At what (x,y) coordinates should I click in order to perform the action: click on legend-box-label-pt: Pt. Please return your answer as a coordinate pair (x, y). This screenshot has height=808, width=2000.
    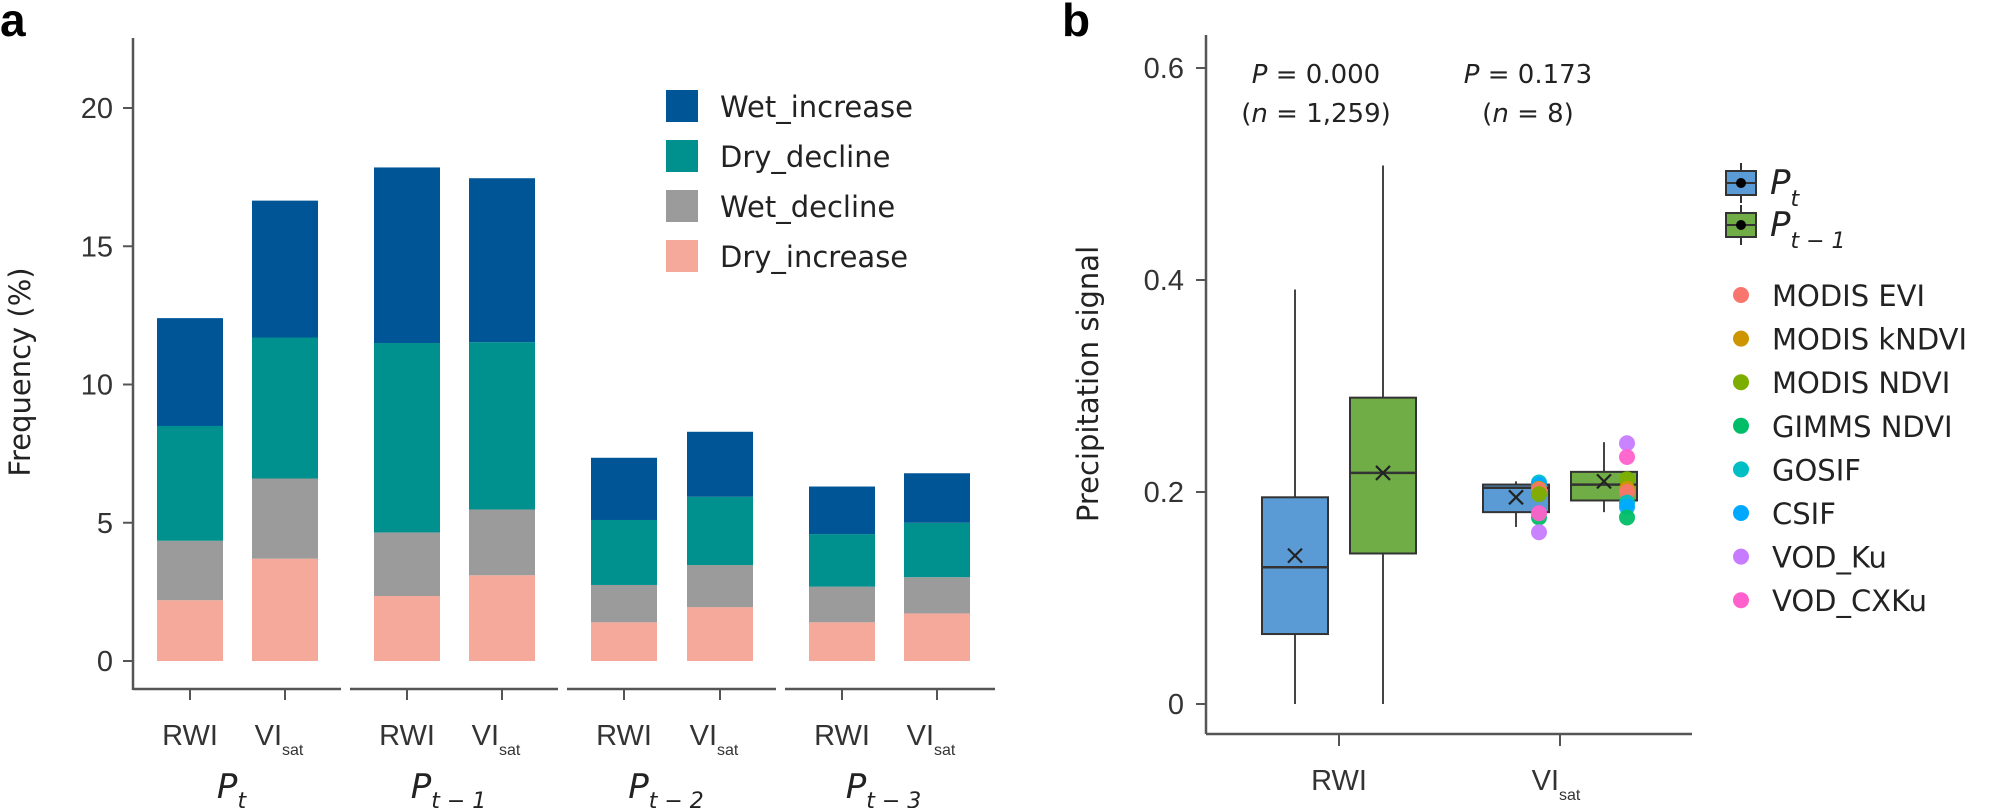
    Looking at the image, I should click on (1785, 187).